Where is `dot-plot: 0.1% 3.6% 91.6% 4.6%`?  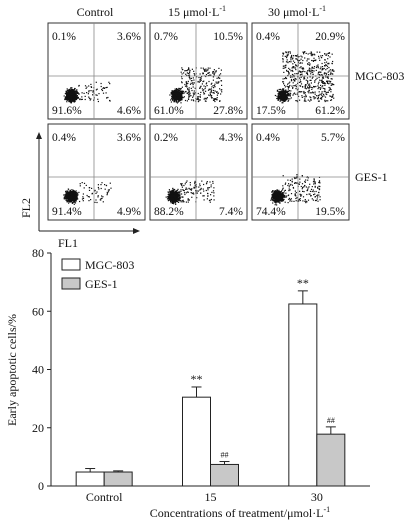
dot-plot: 0.1% 3.6% 91.6% 4.6% is located at coordinates (96, 71).